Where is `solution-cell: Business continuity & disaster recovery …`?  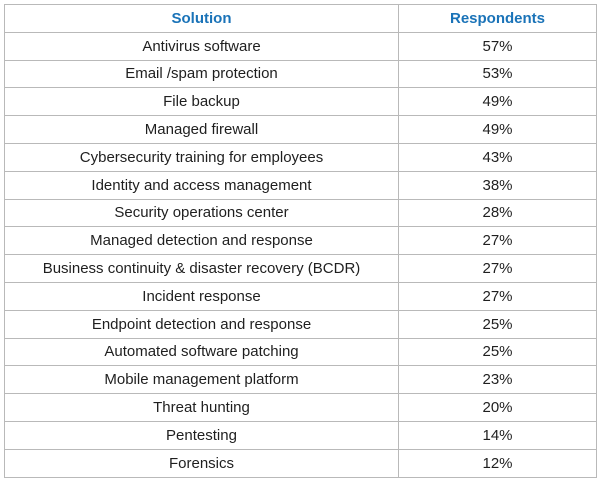 solution-cell: Business continuity & disaster recovery … is located at coordinates (201, 268).